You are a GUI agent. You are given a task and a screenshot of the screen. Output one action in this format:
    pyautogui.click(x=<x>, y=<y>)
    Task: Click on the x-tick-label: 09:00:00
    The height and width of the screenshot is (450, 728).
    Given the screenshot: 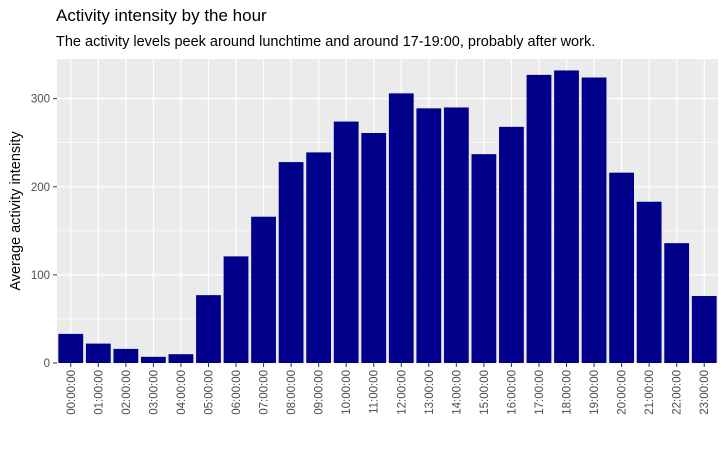 What is the action you would take?
    pyautogui.click(x=320, y=392)
    